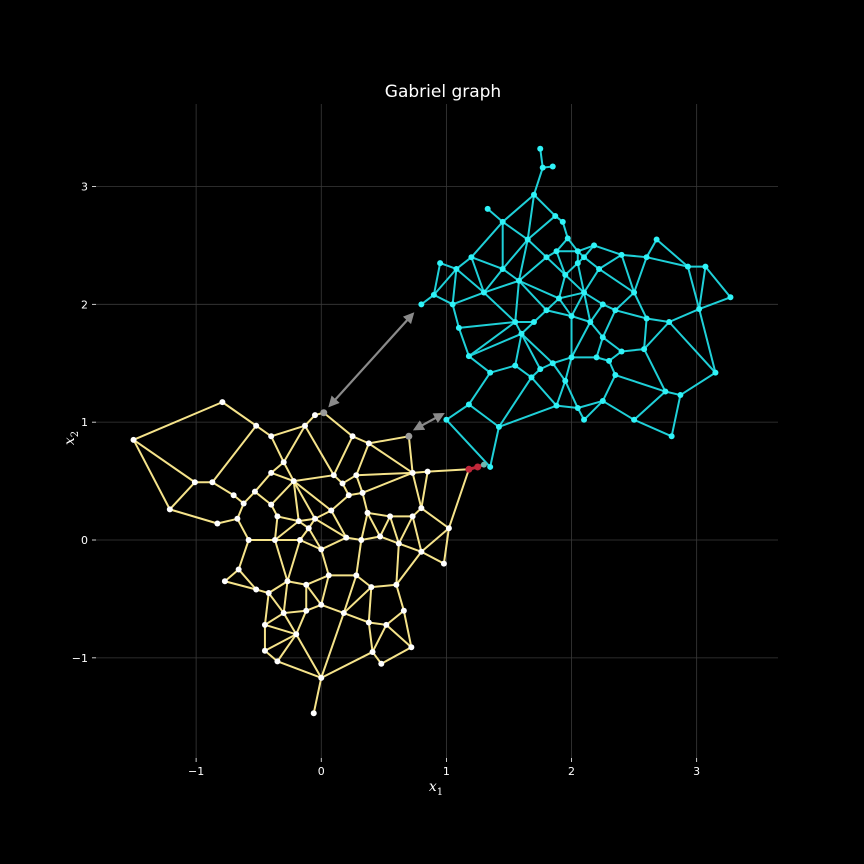 This screenshot has height=864, width=864. Describe the element at coordinates (571, 771) in the screenshot. I see `x-tick-label: 2` at that location.